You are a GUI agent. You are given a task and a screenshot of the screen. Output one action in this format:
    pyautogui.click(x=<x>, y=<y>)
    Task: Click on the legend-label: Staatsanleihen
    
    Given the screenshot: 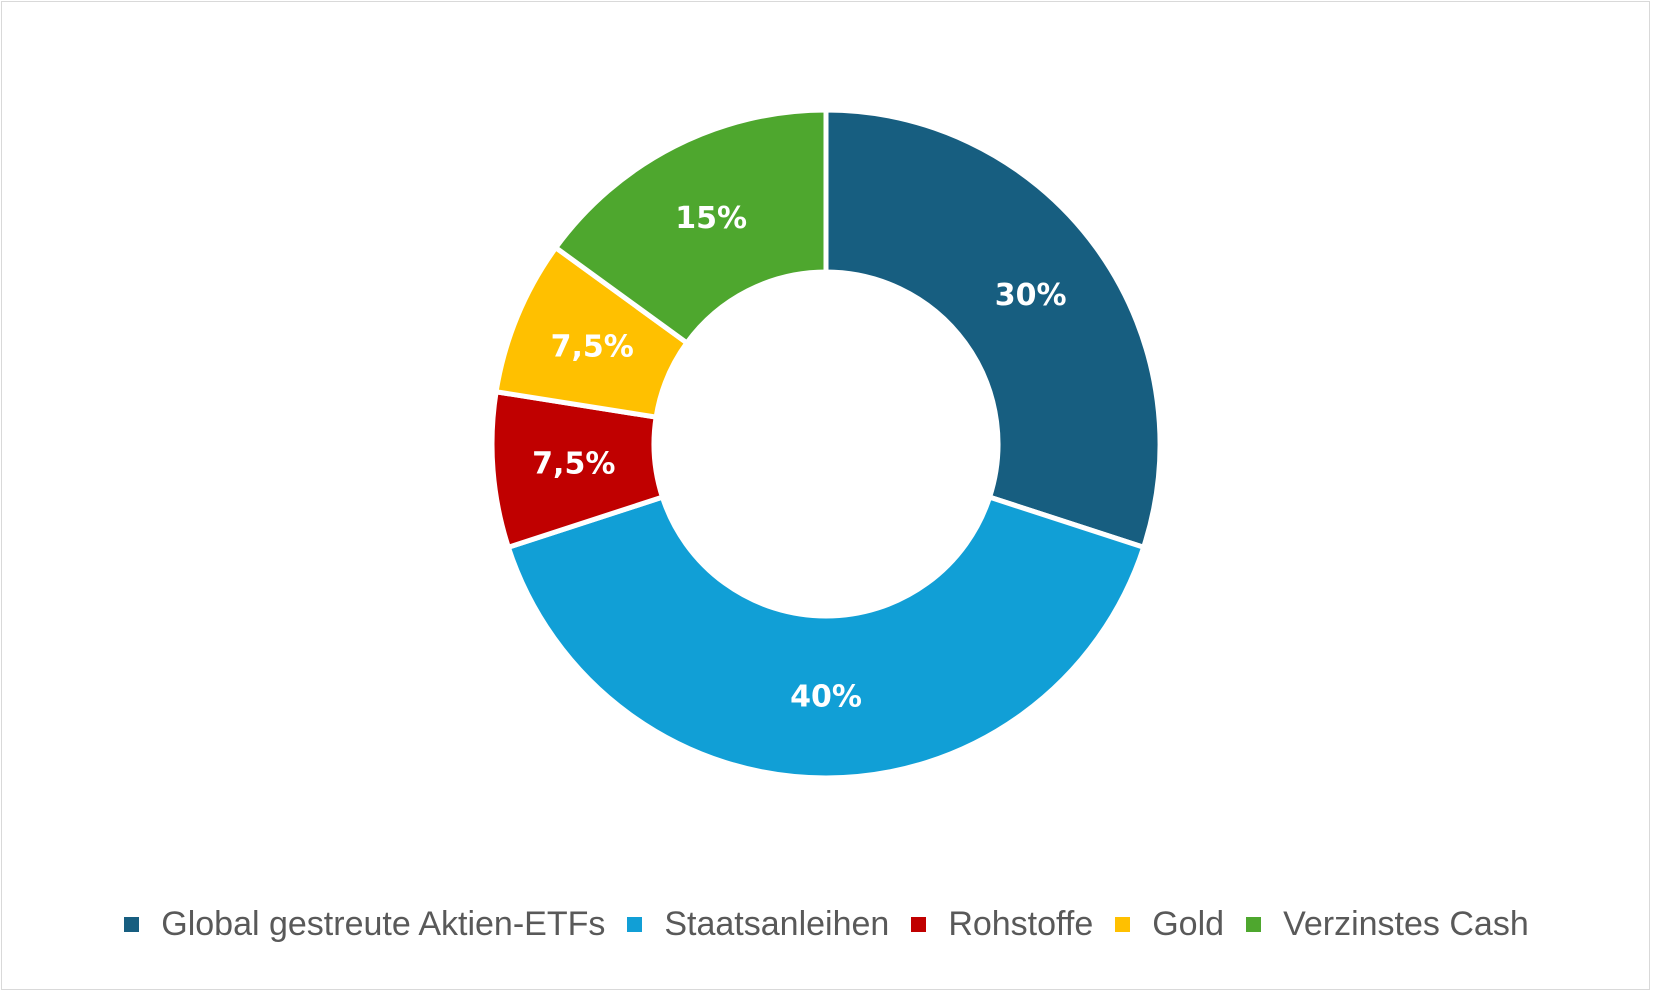 What is the action you would take?
    pyautogui.click(x=777, y=923)
    